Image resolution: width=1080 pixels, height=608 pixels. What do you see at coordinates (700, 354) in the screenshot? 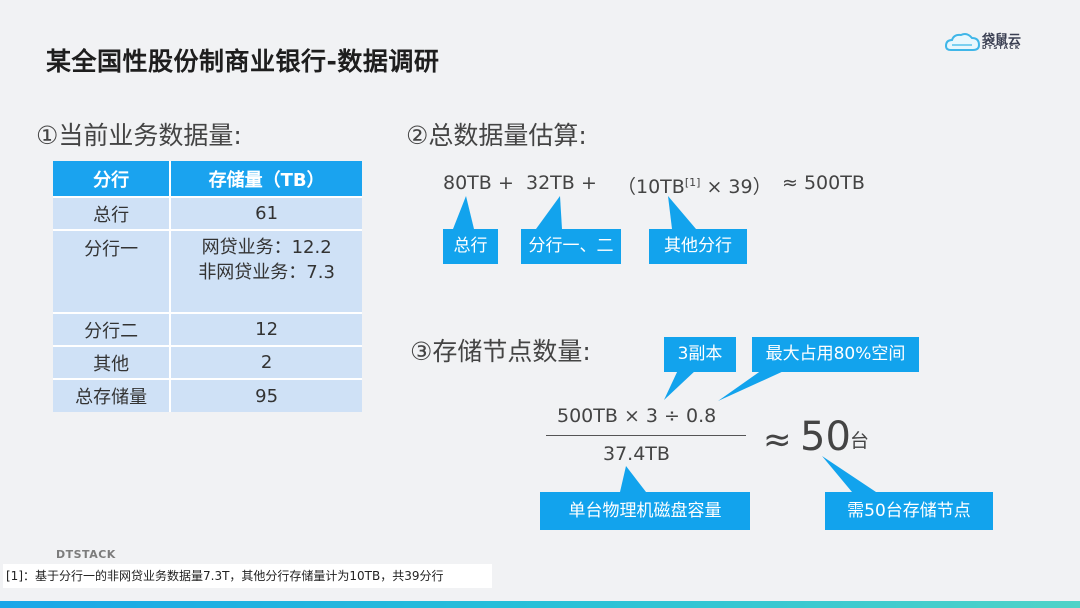
I see `callout-replicas: 3副本` at bounding box center [700, 354].